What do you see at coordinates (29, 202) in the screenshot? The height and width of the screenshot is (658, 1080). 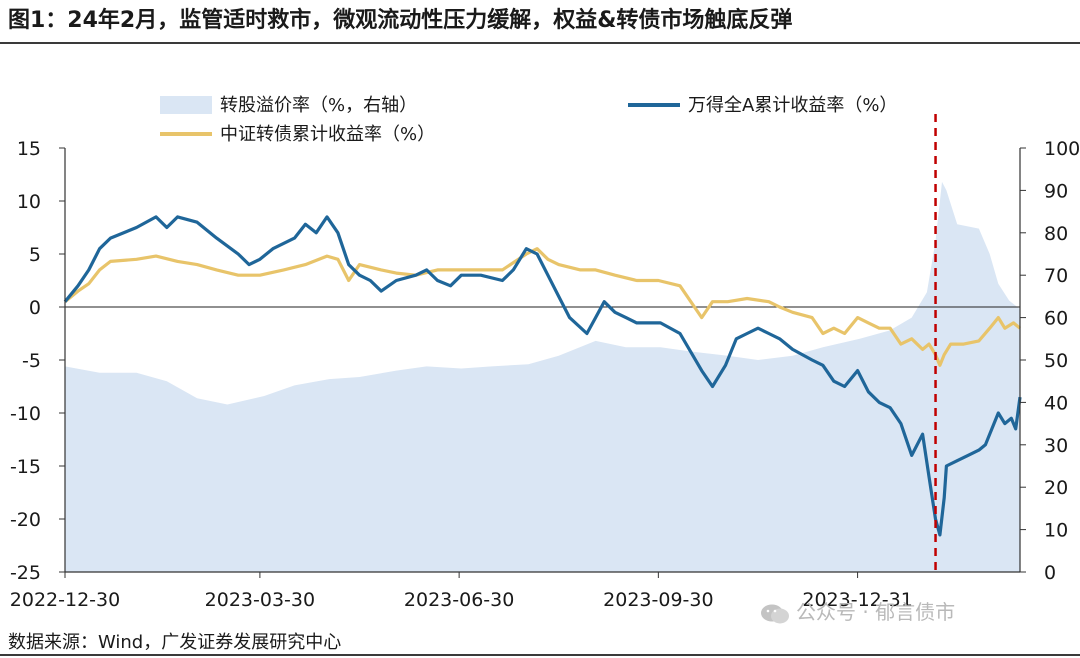 I see `left-tick-label: 10` at bounding box center [29, 202].